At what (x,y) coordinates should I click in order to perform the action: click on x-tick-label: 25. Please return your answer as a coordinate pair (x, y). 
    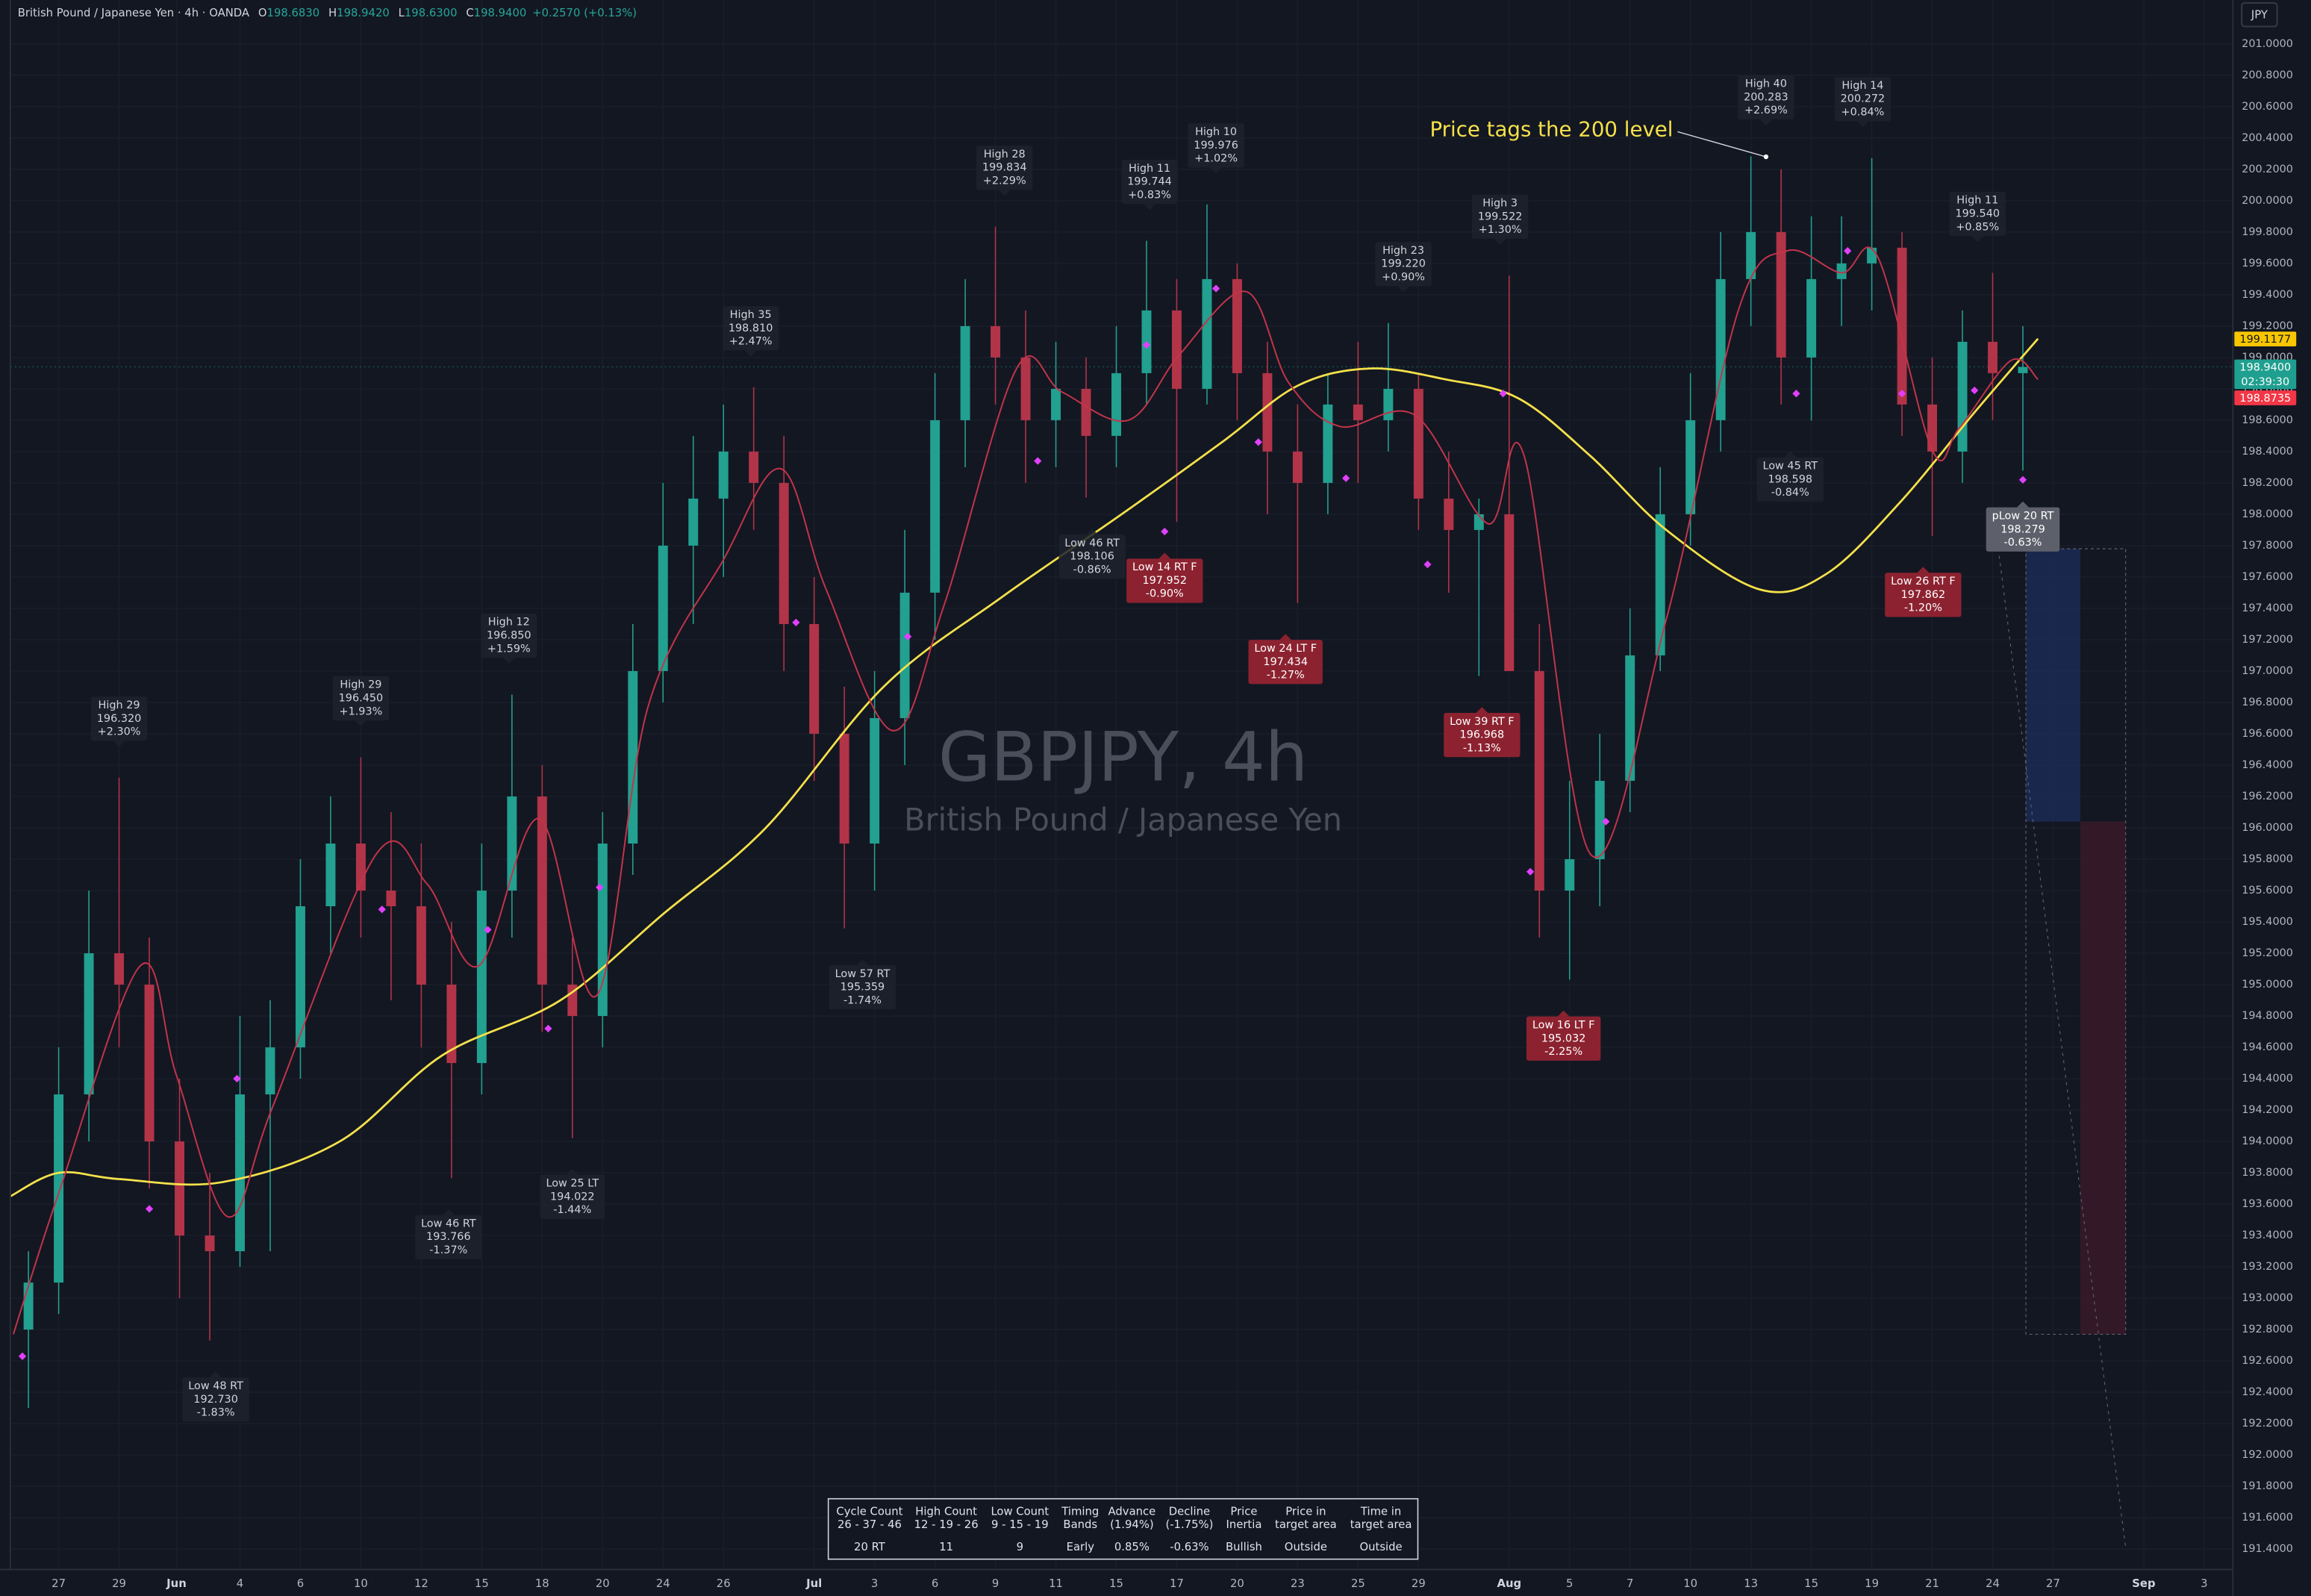
    Looking at the image, I should click on (1358, 1583).